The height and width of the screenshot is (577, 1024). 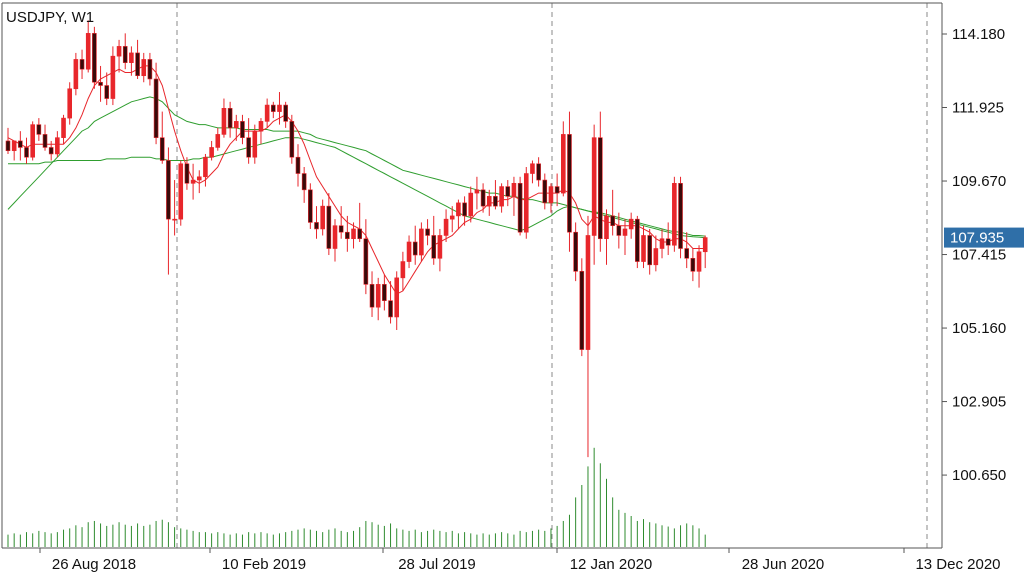 I want to click on x-tick-label: 12 Jan 2020, so click(x=611, y=564).